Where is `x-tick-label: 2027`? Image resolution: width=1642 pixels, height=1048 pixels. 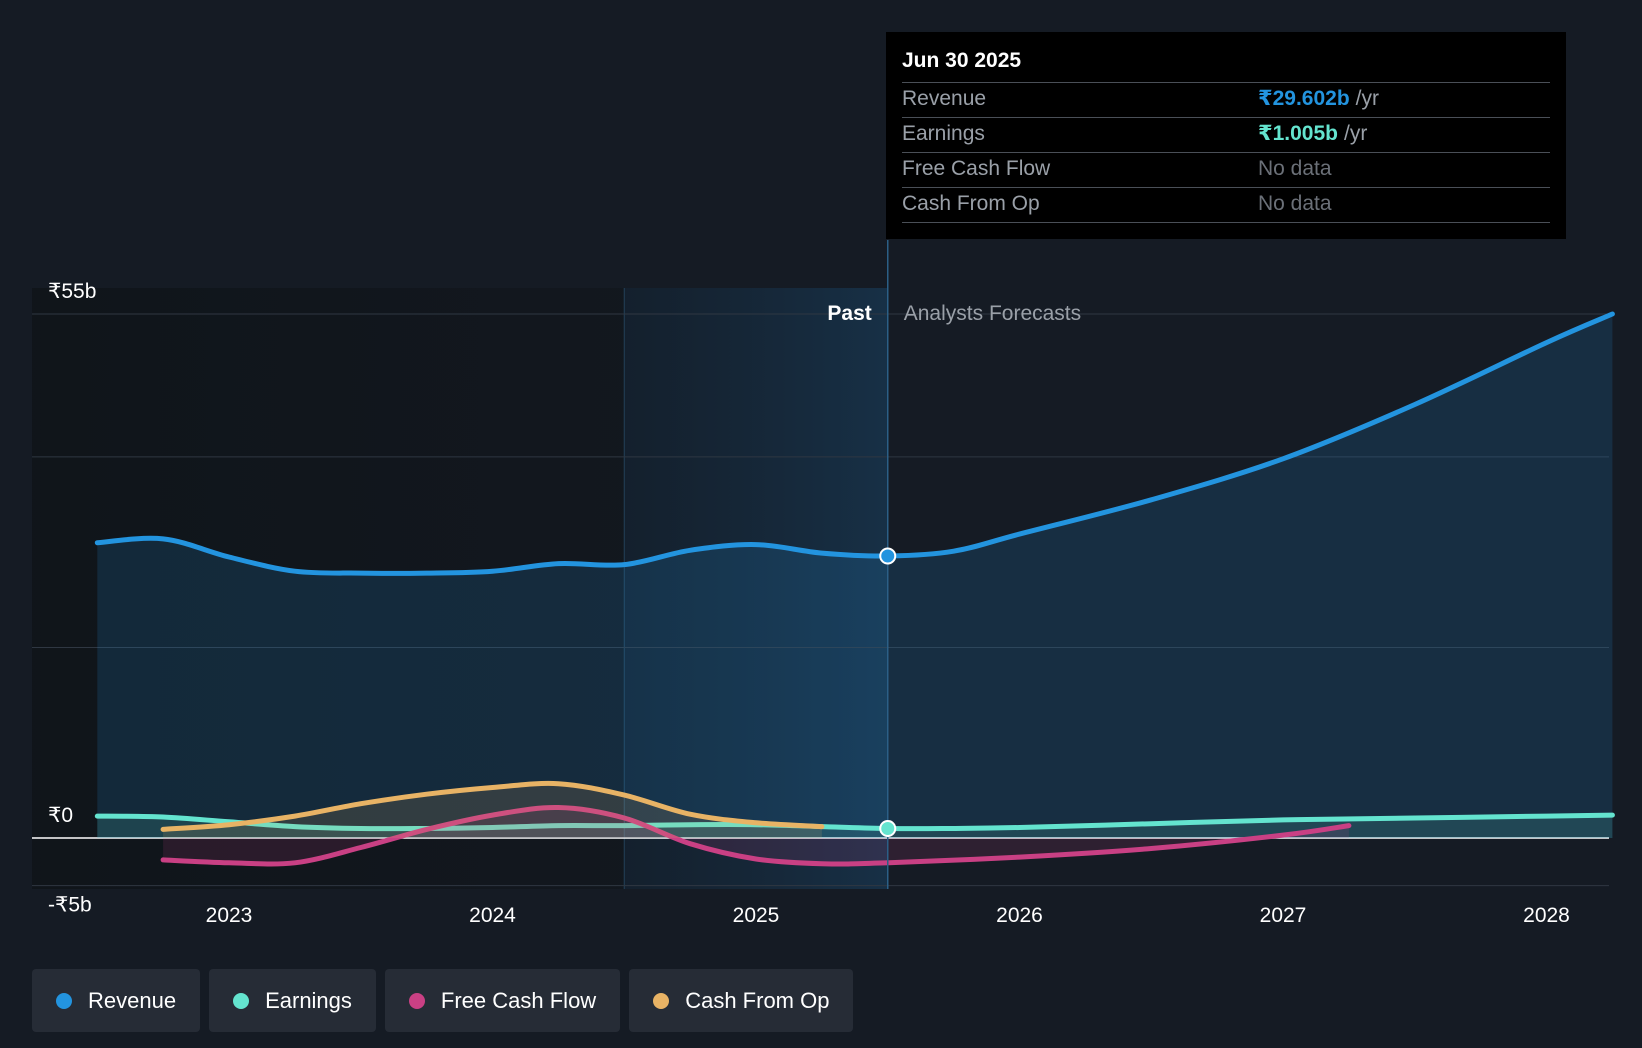
x-tick-label: 2027 is located at coordinates (1283, 915).